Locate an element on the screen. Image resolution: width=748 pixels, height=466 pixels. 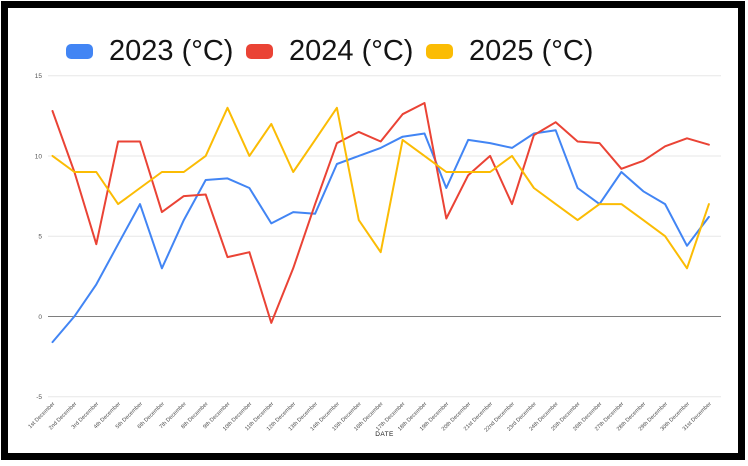
legend-label-2025: 2025 (°C) is located at coordinates (531, 51).